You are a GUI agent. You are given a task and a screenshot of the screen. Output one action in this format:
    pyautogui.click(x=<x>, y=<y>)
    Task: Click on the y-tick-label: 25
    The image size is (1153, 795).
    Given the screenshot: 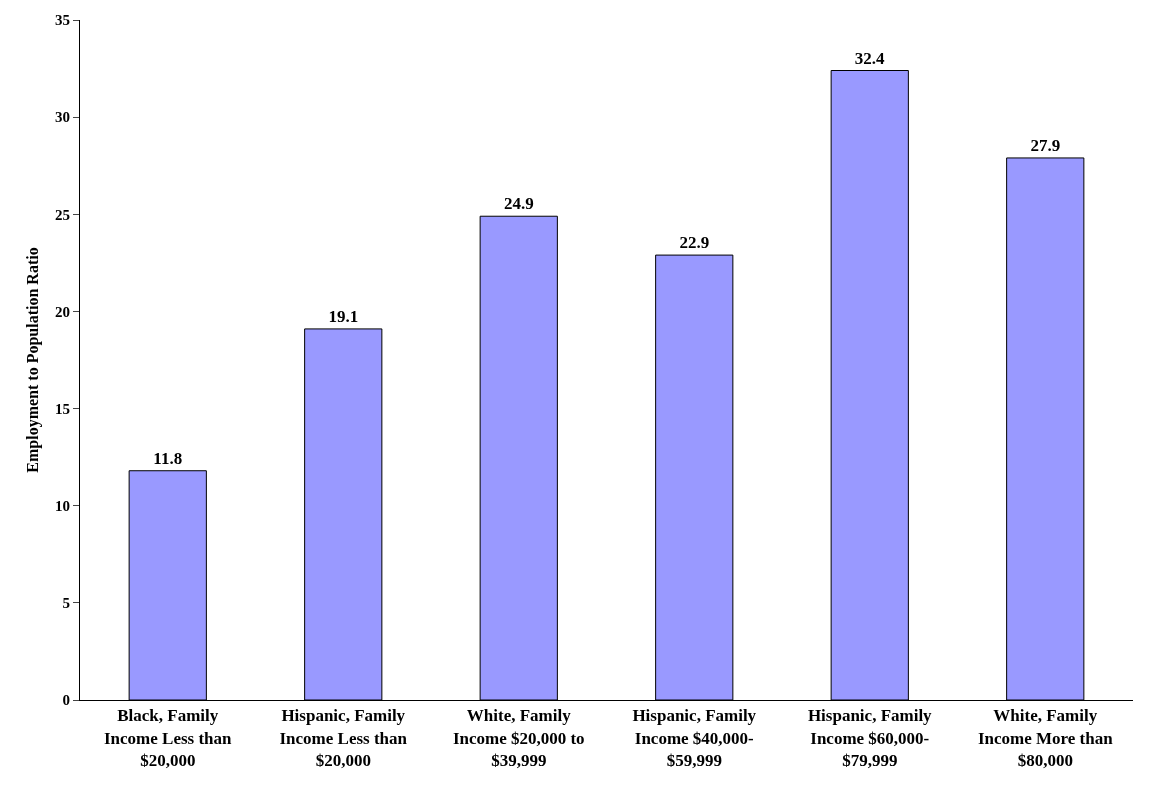 What is the action you would take?
    pyautogui.click(x=62, y=214)
    